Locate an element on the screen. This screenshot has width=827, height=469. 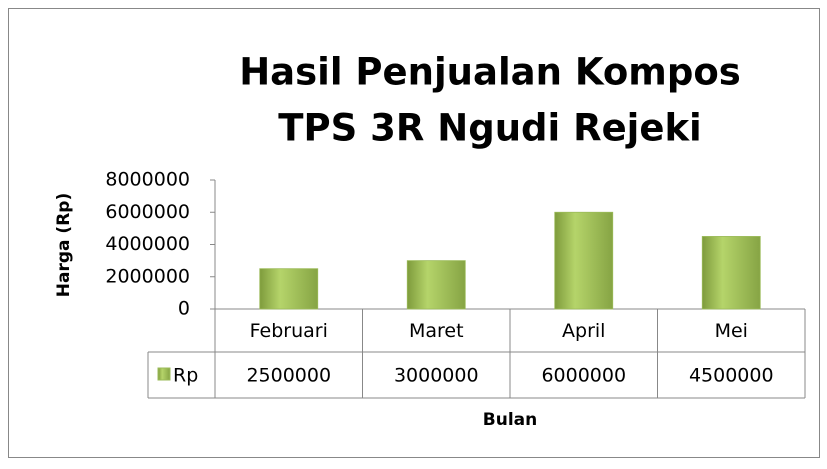
x-tick-label: Maret is located at coordinates (436, 331).